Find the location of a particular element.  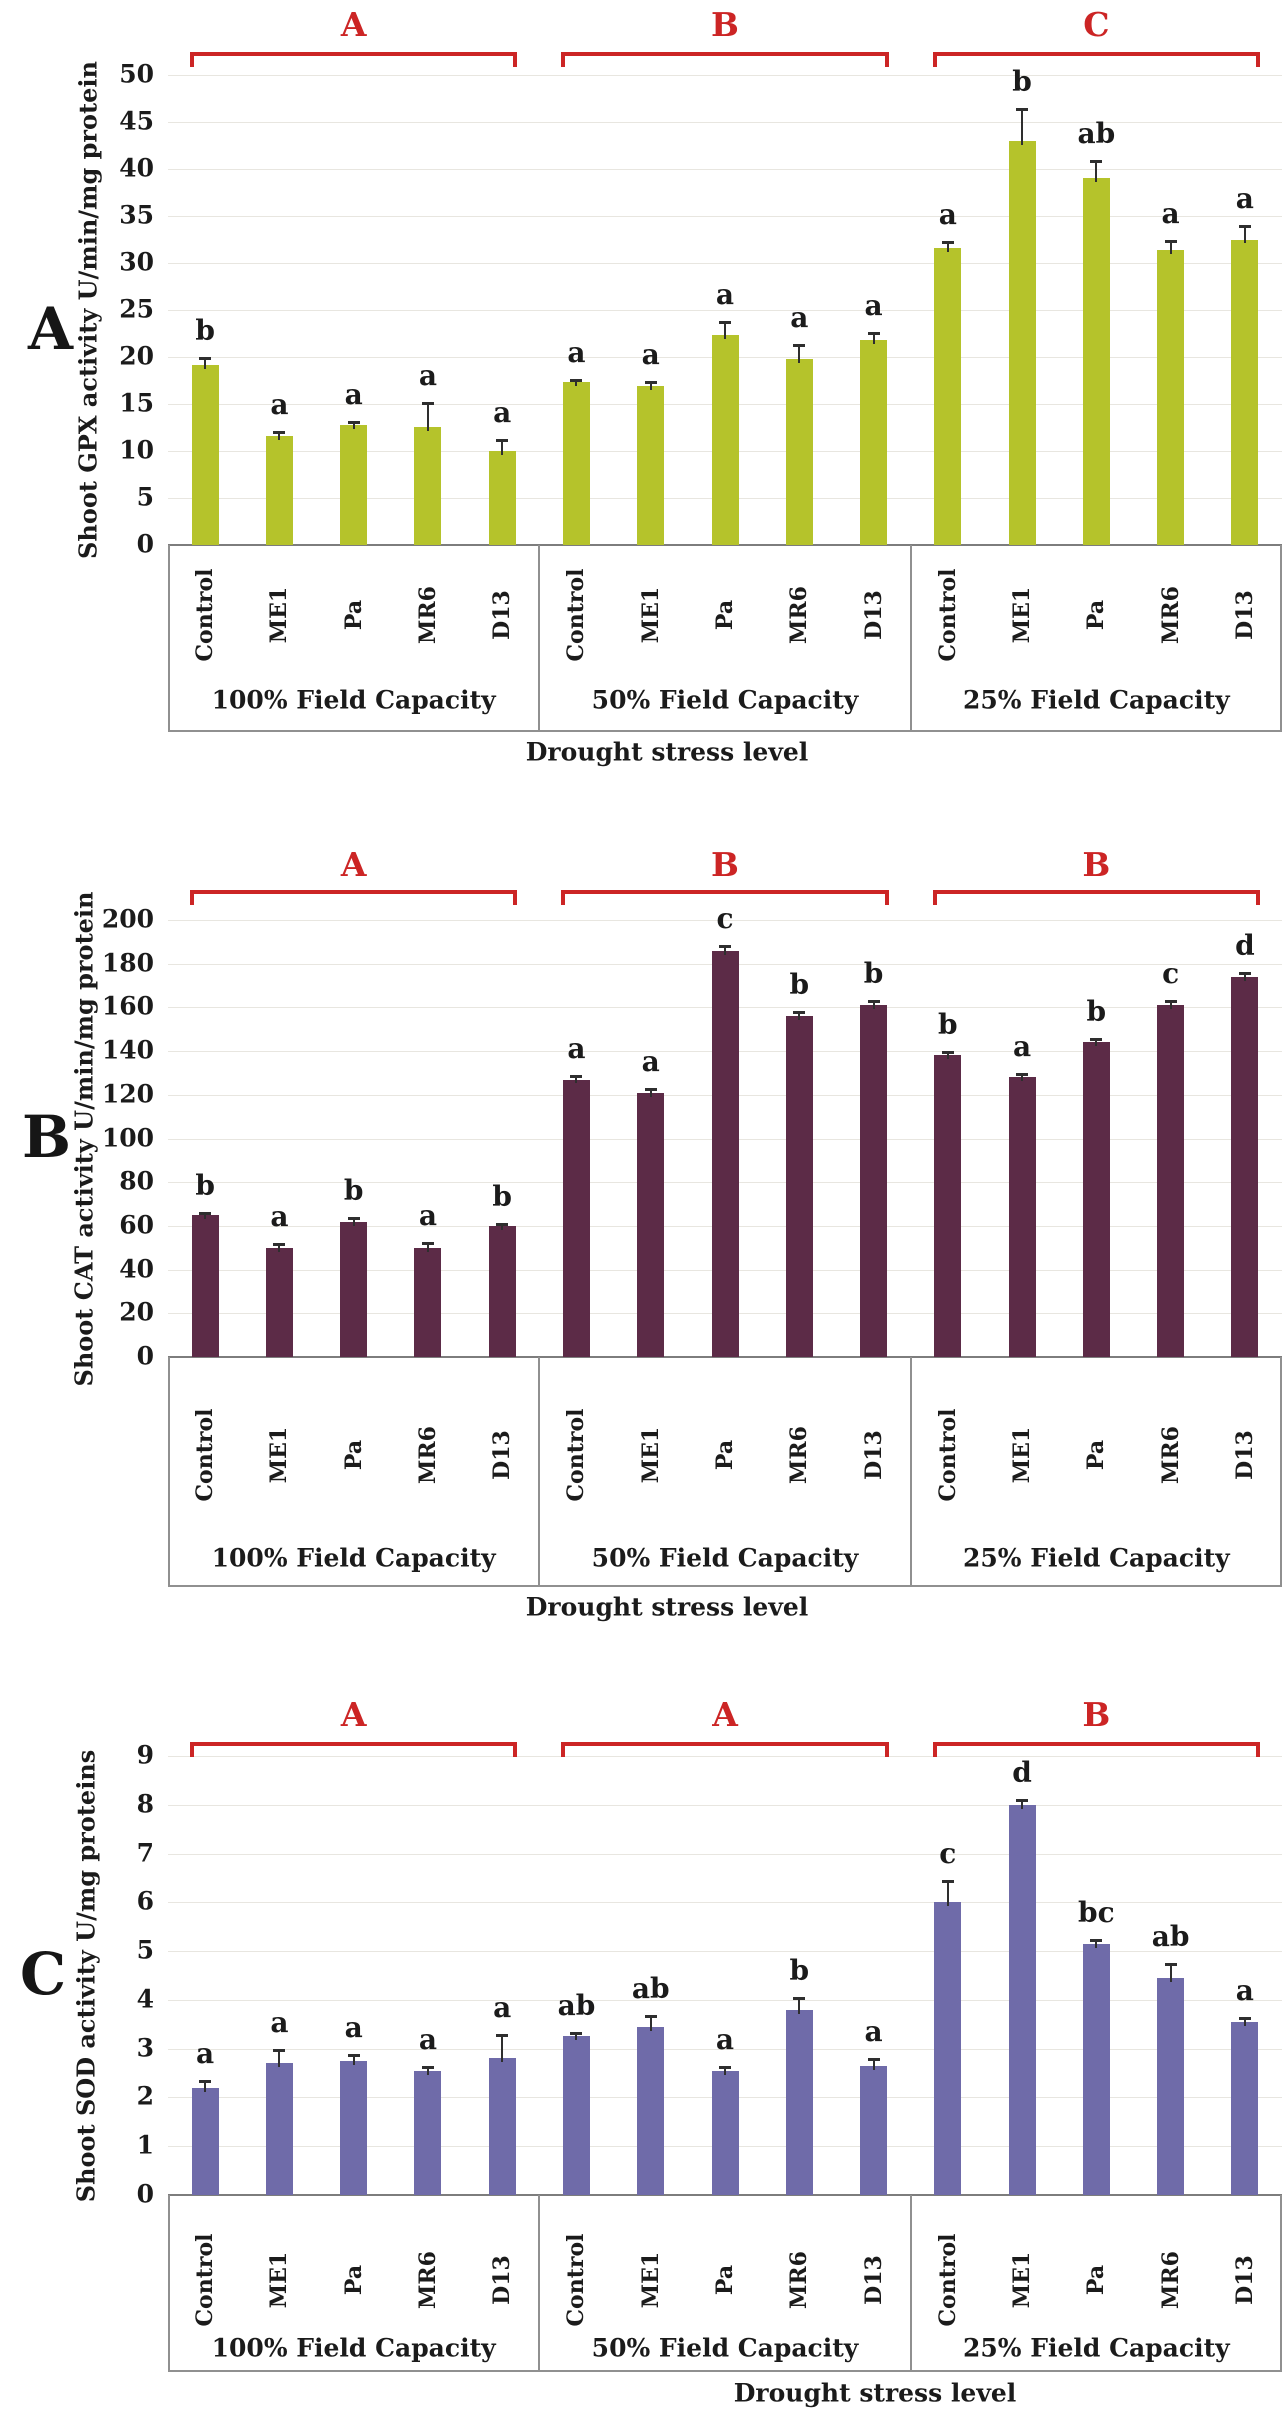

table-border-left is located at coordinates (169, 2283).